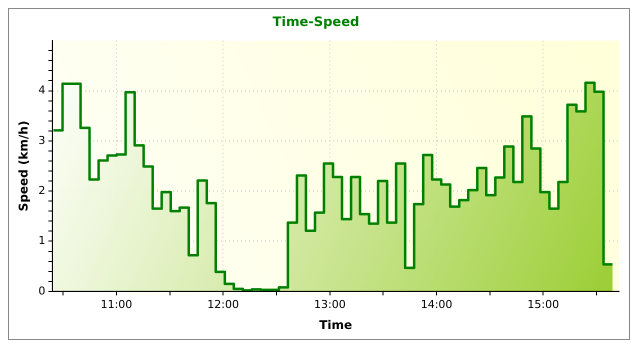  Describe the element at coordinates (436, 304) in the screenshot. I see `x-tick-label: 14:00` at that location.